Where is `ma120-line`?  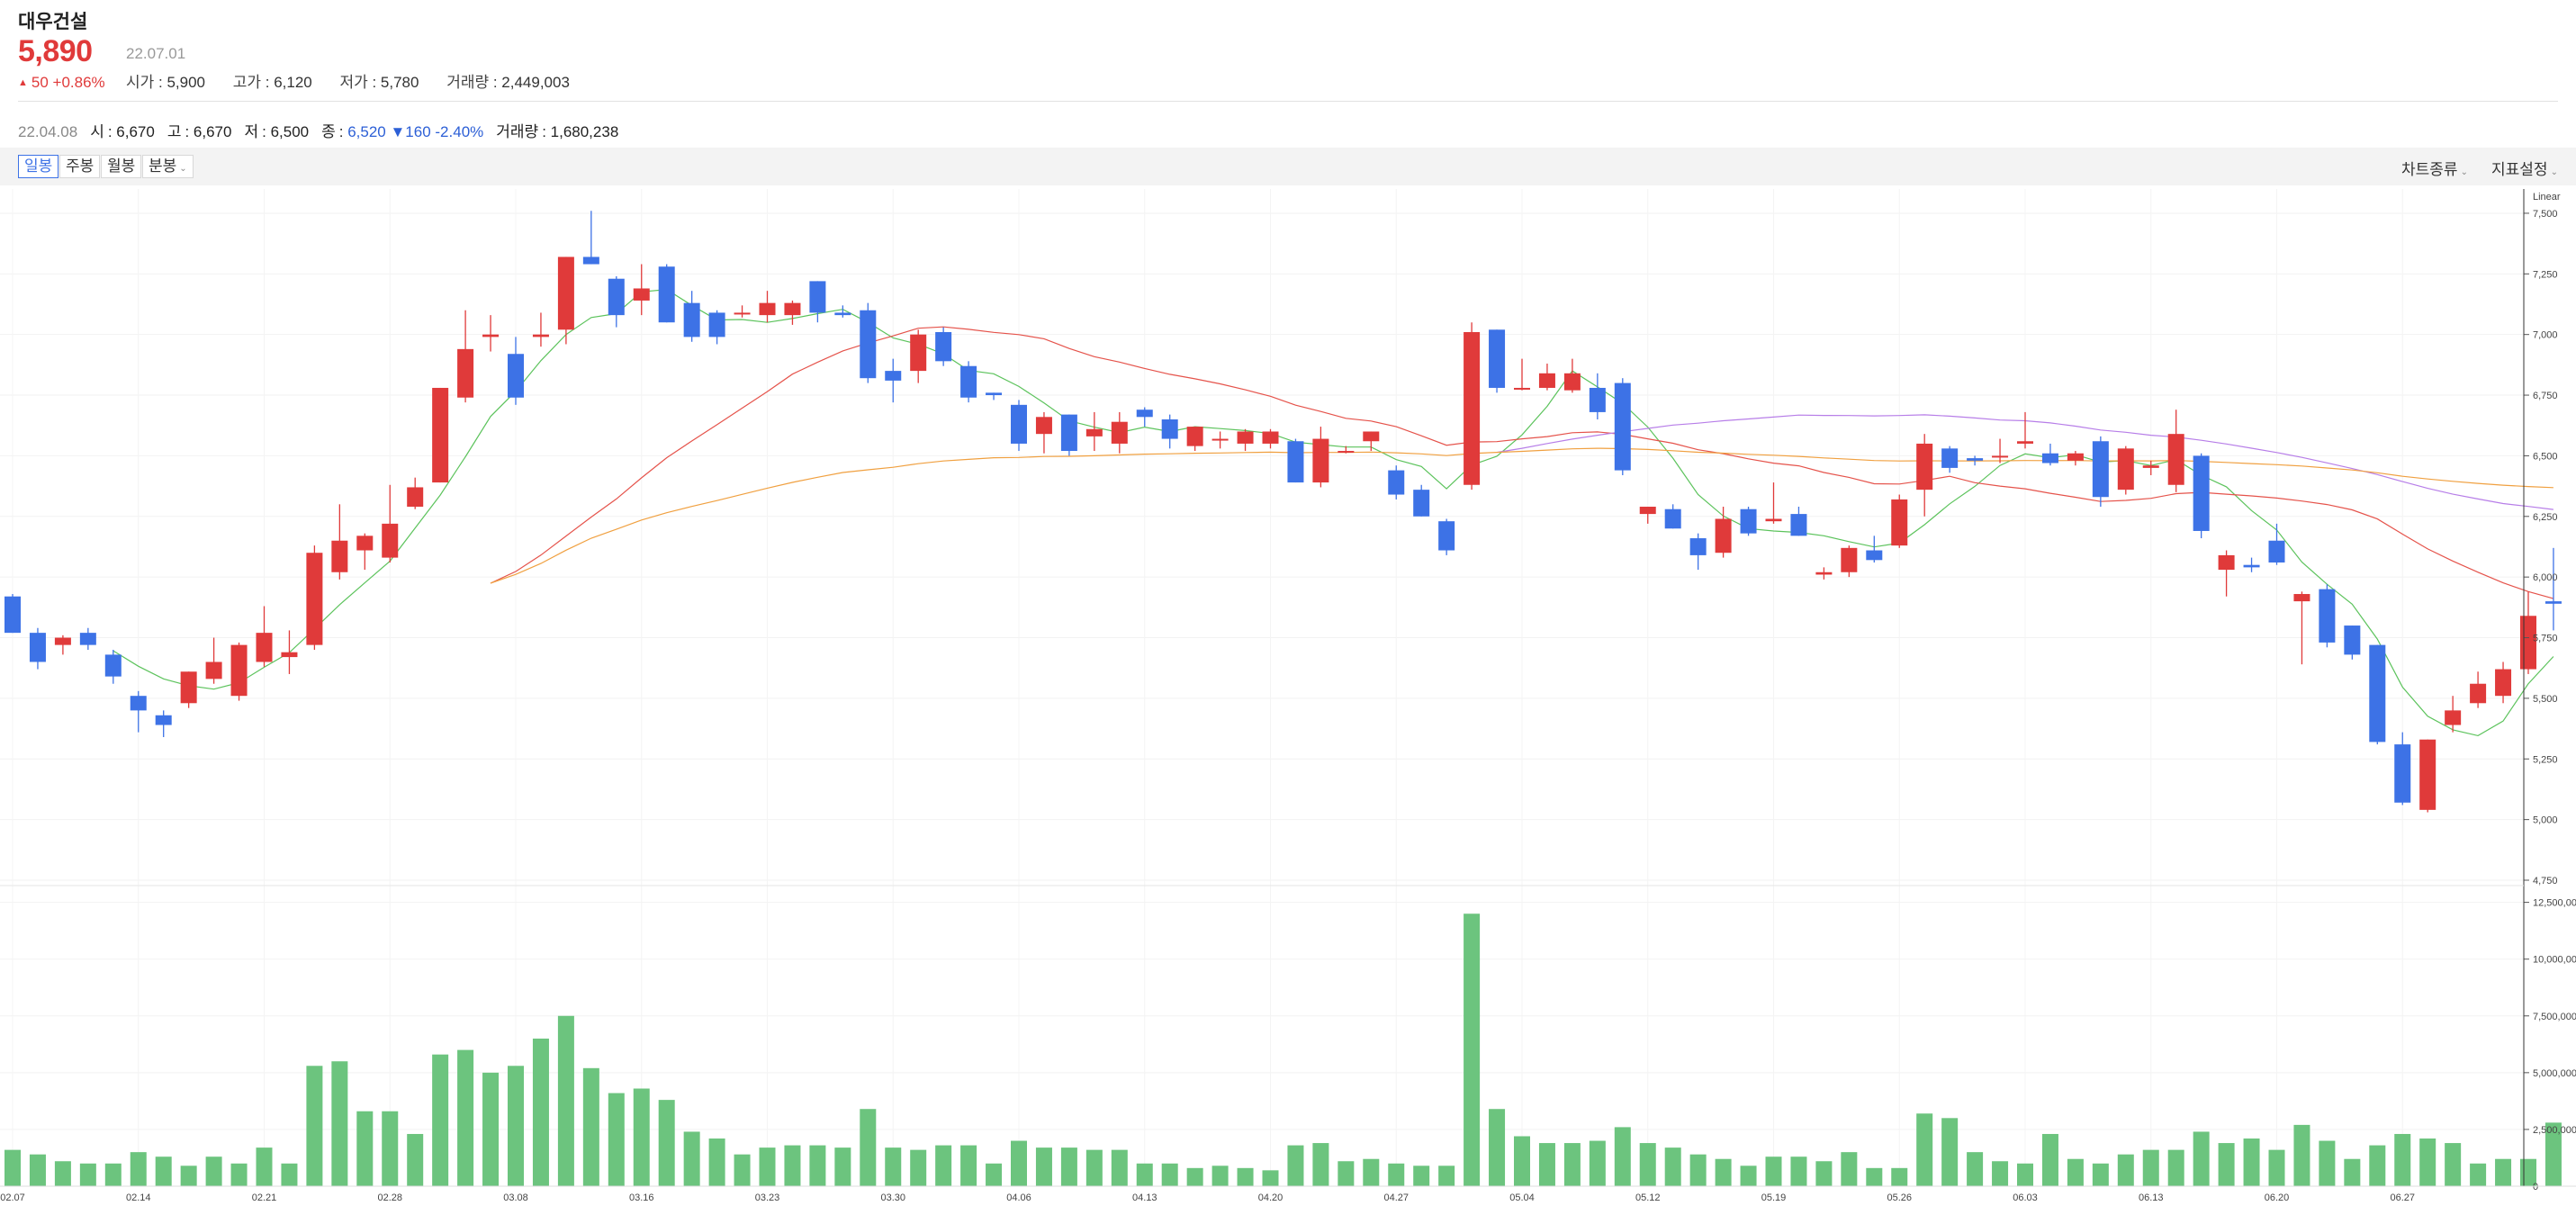
ma120-line is located at coordinates (1521, 516).